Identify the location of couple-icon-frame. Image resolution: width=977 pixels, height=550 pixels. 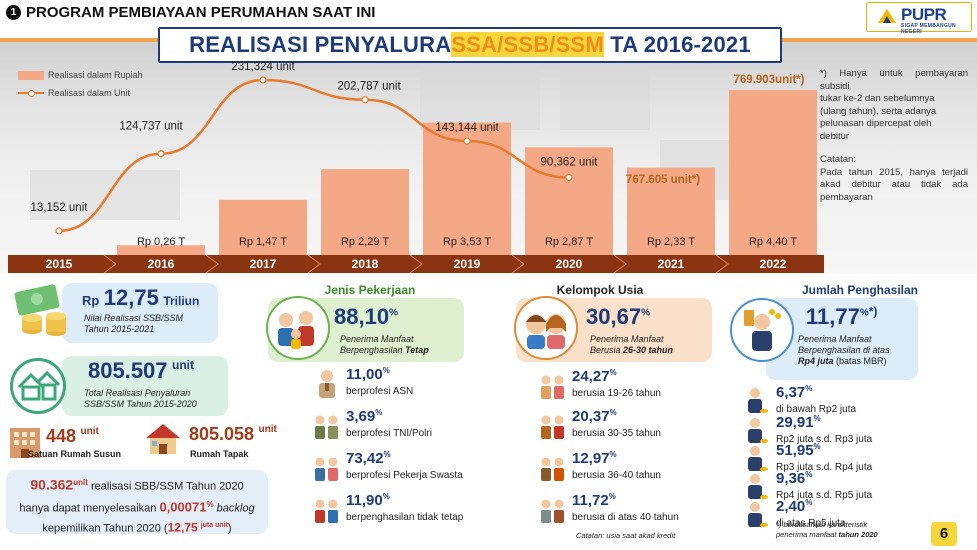
(546, 328).